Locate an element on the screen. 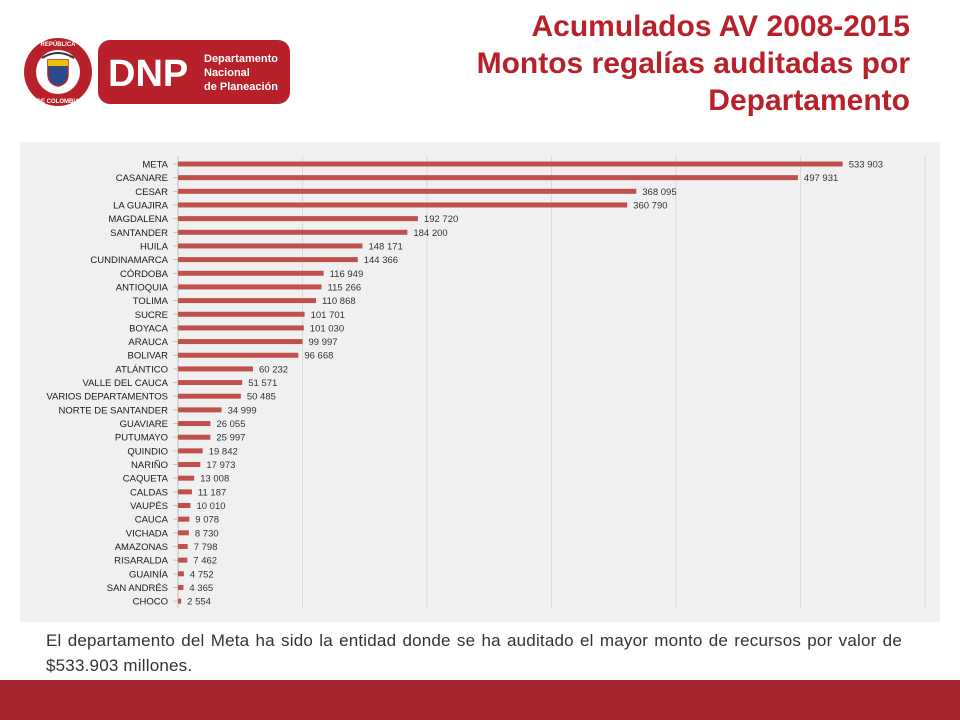 Image resolution: width=960 pixels, height=720 pixels. data-label: 19 842 is located at coordinates (223, 451).